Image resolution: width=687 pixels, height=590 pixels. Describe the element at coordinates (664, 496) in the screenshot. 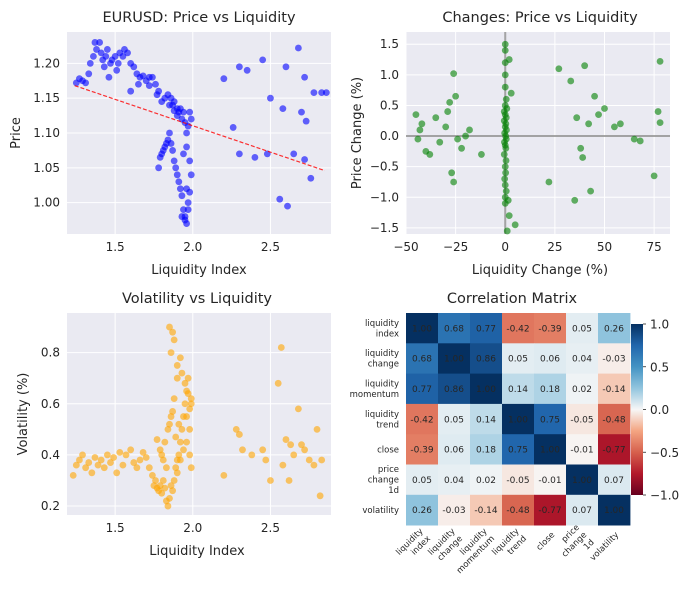

I see `colorbar-tick-label: −1.0` at that location.